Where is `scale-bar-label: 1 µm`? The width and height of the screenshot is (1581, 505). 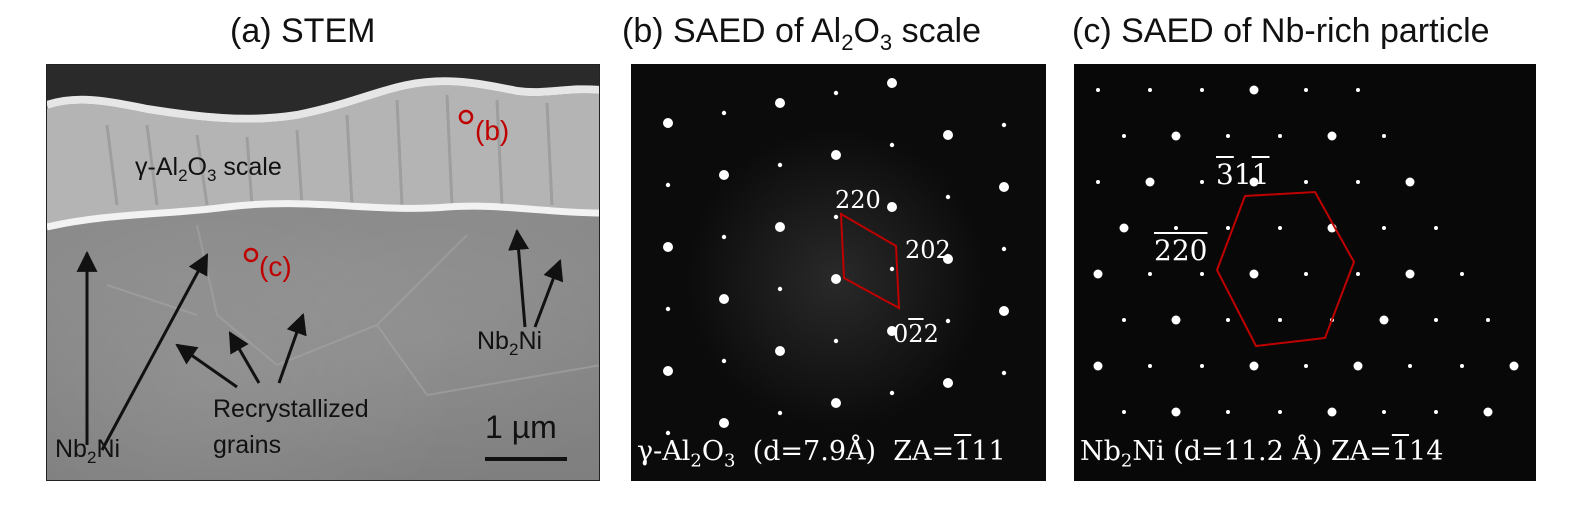
scale-bar-label: 1 µm is located at coordinates (521, 427).